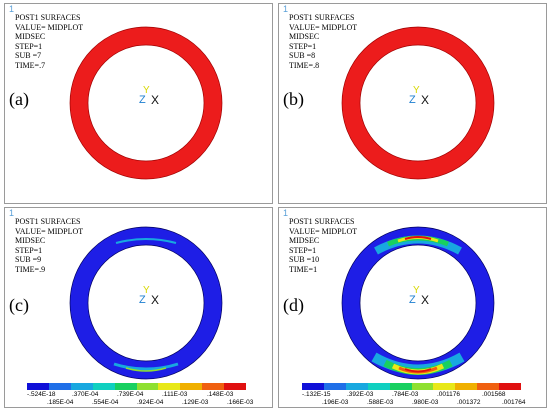 This screenshot has width=550, height=412. Describe the element at coordinates (146, 366) in the screenshot. I see `contour-bottom-c` at that location.